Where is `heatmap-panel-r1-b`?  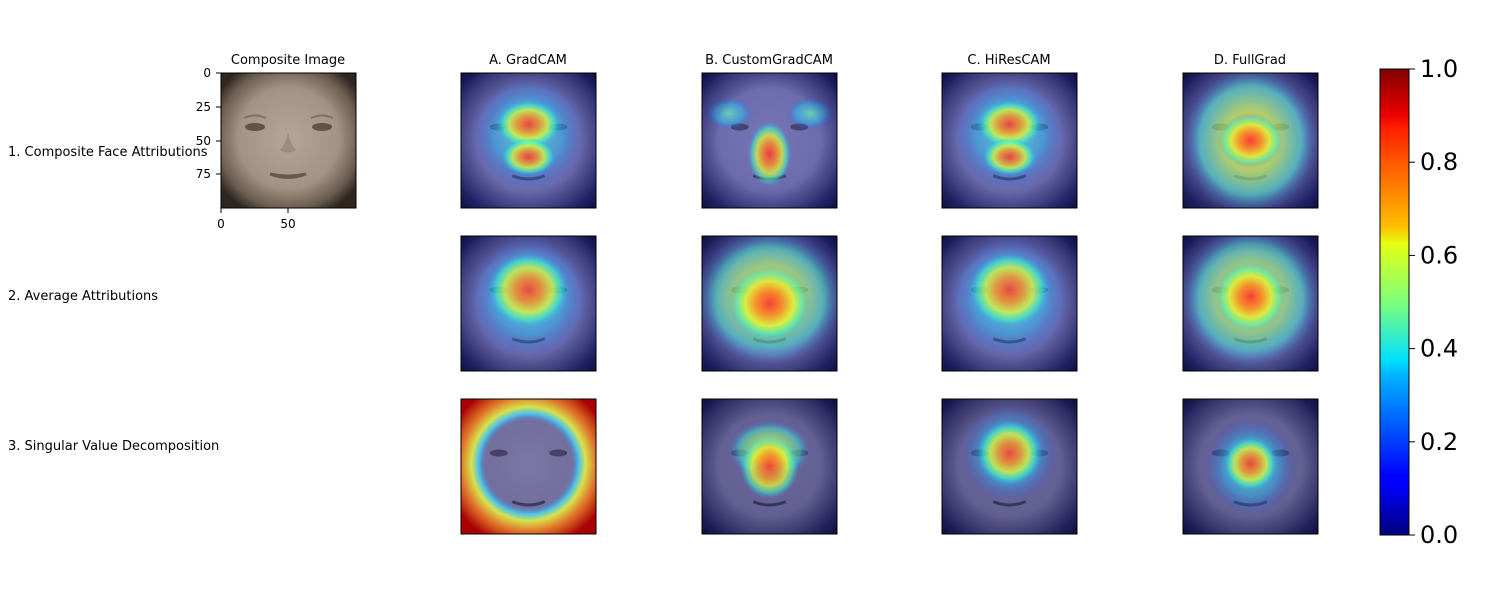 heatmap-panel-r1-b is located at coordinates (769, 140).